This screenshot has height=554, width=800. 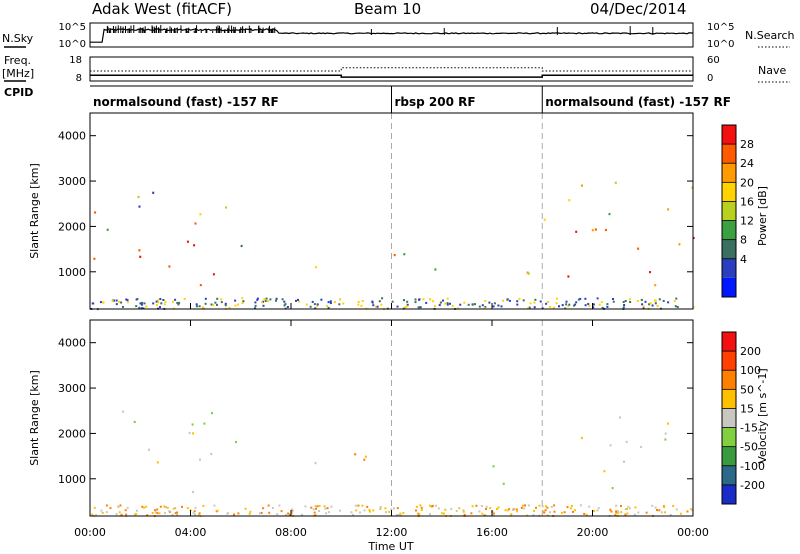 I want to click on colorbar-tick-label: 200, so click(x=750, y=351).